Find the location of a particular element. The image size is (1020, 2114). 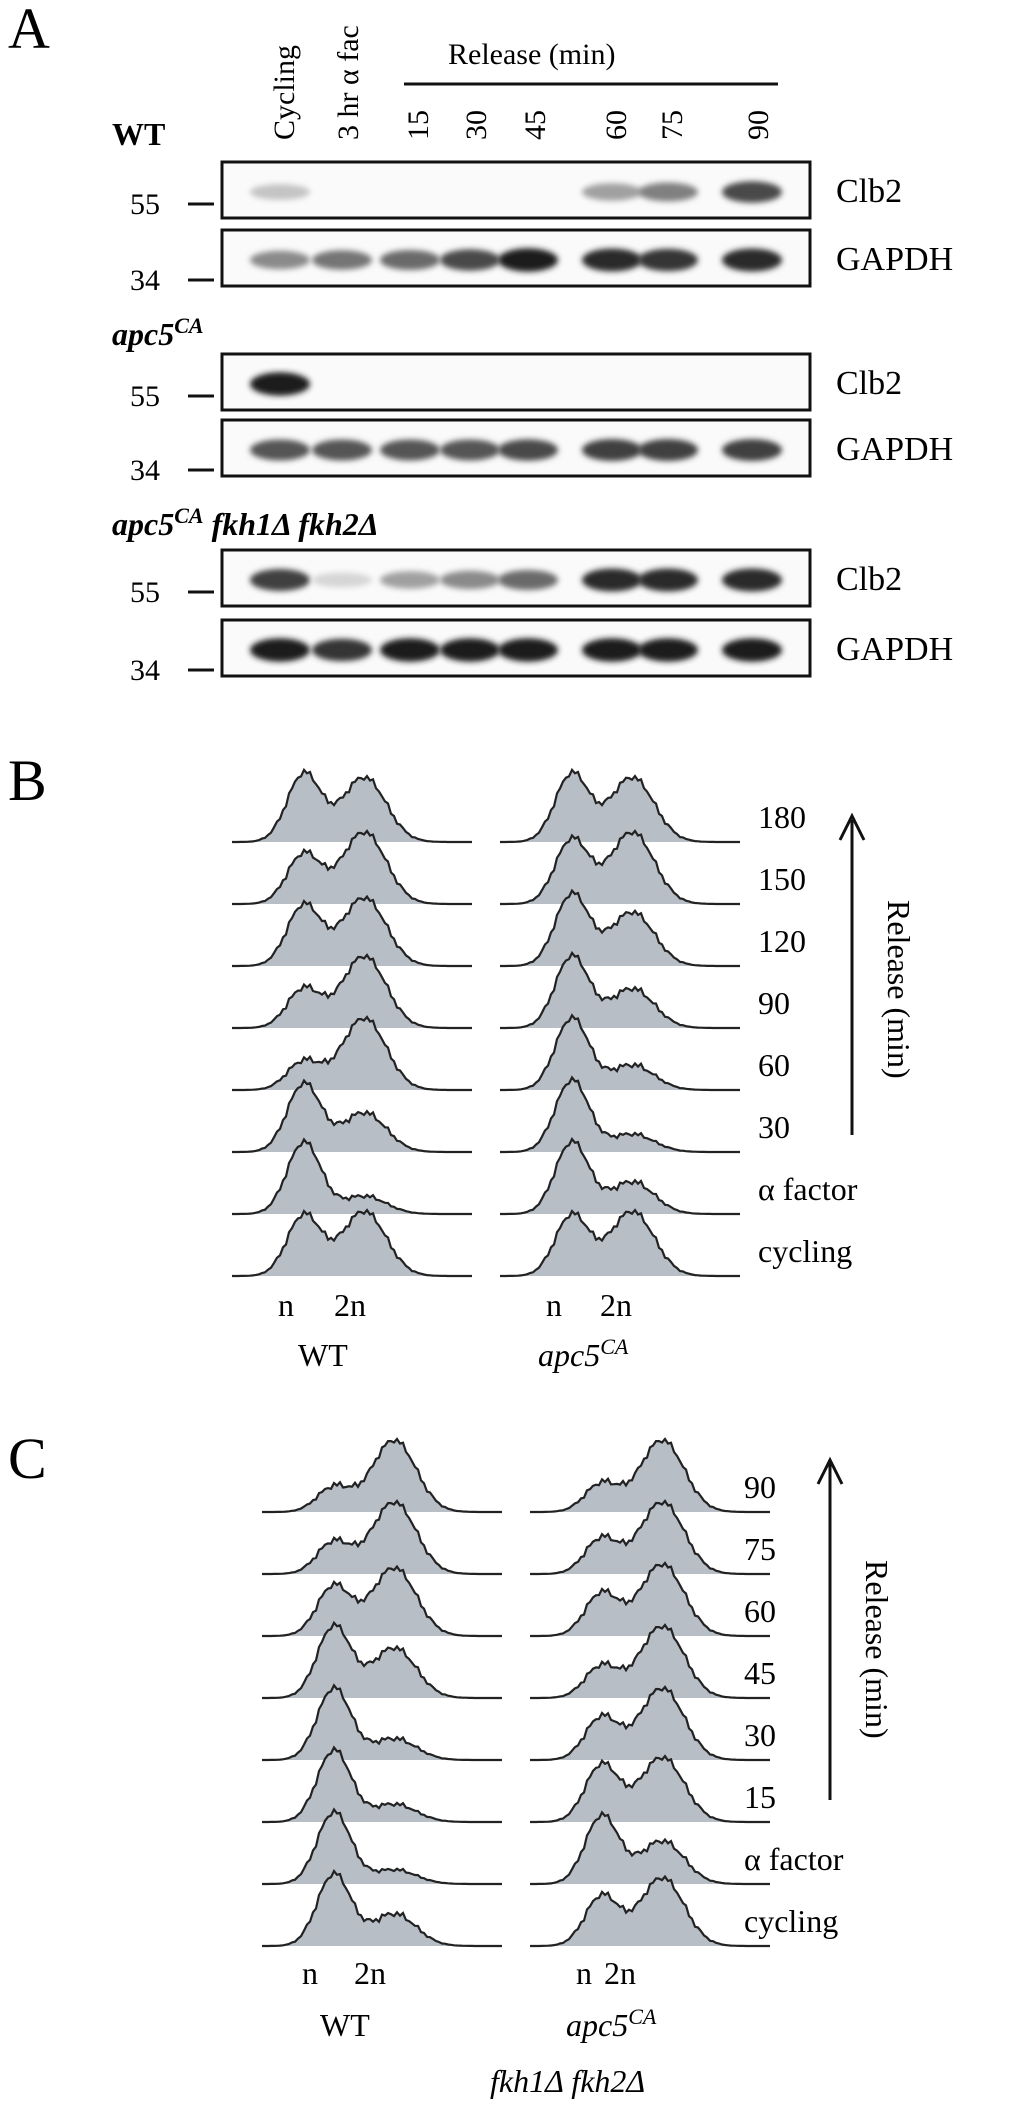

strain-label-wt: WT is located at coordinates (138, 134).